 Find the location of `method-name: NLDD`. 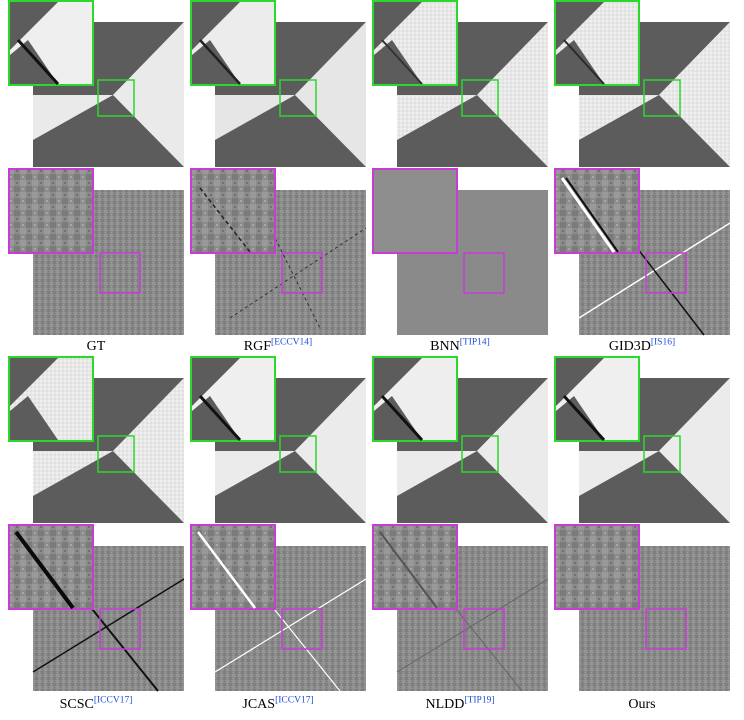

method-name: NLDD is located at coordinates (445, 704).